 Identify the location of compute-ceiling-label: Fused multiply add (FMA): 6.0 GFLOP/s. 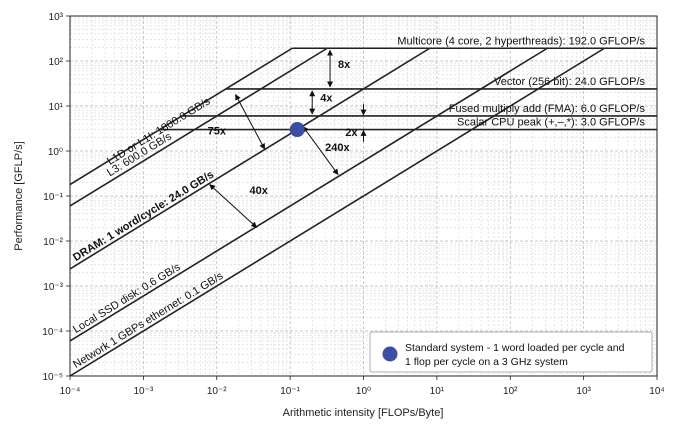
(547, 109).